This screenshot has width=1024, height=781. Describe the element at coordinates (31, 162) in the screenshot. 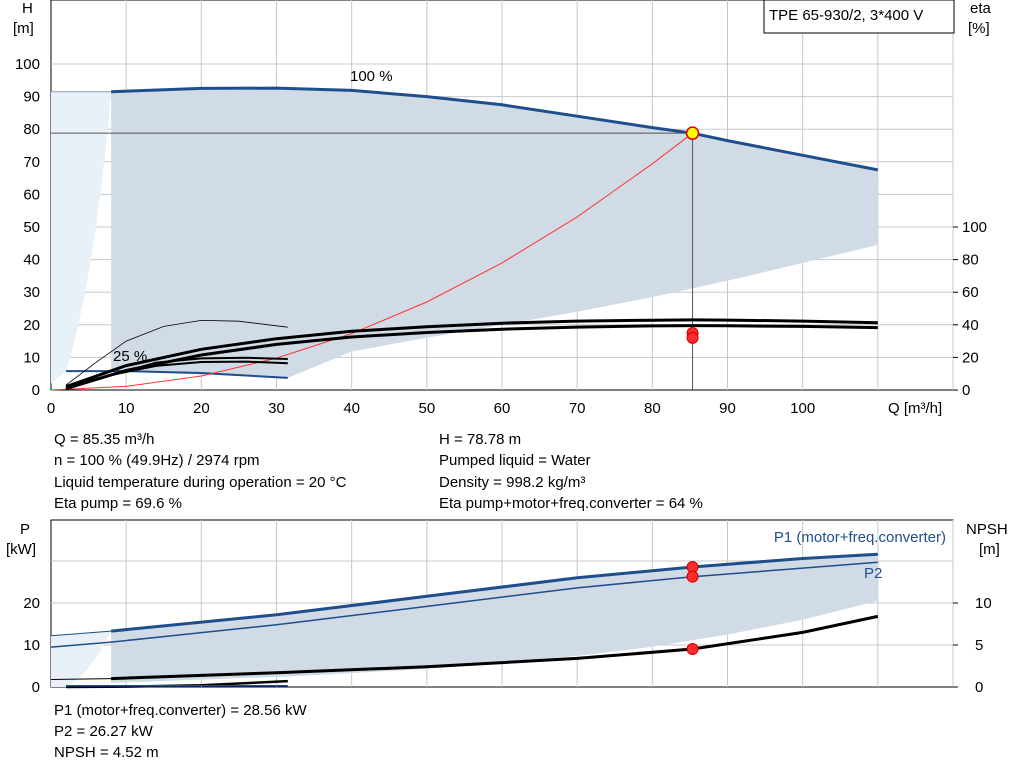

I see `y-tick-label: 70` at that location.